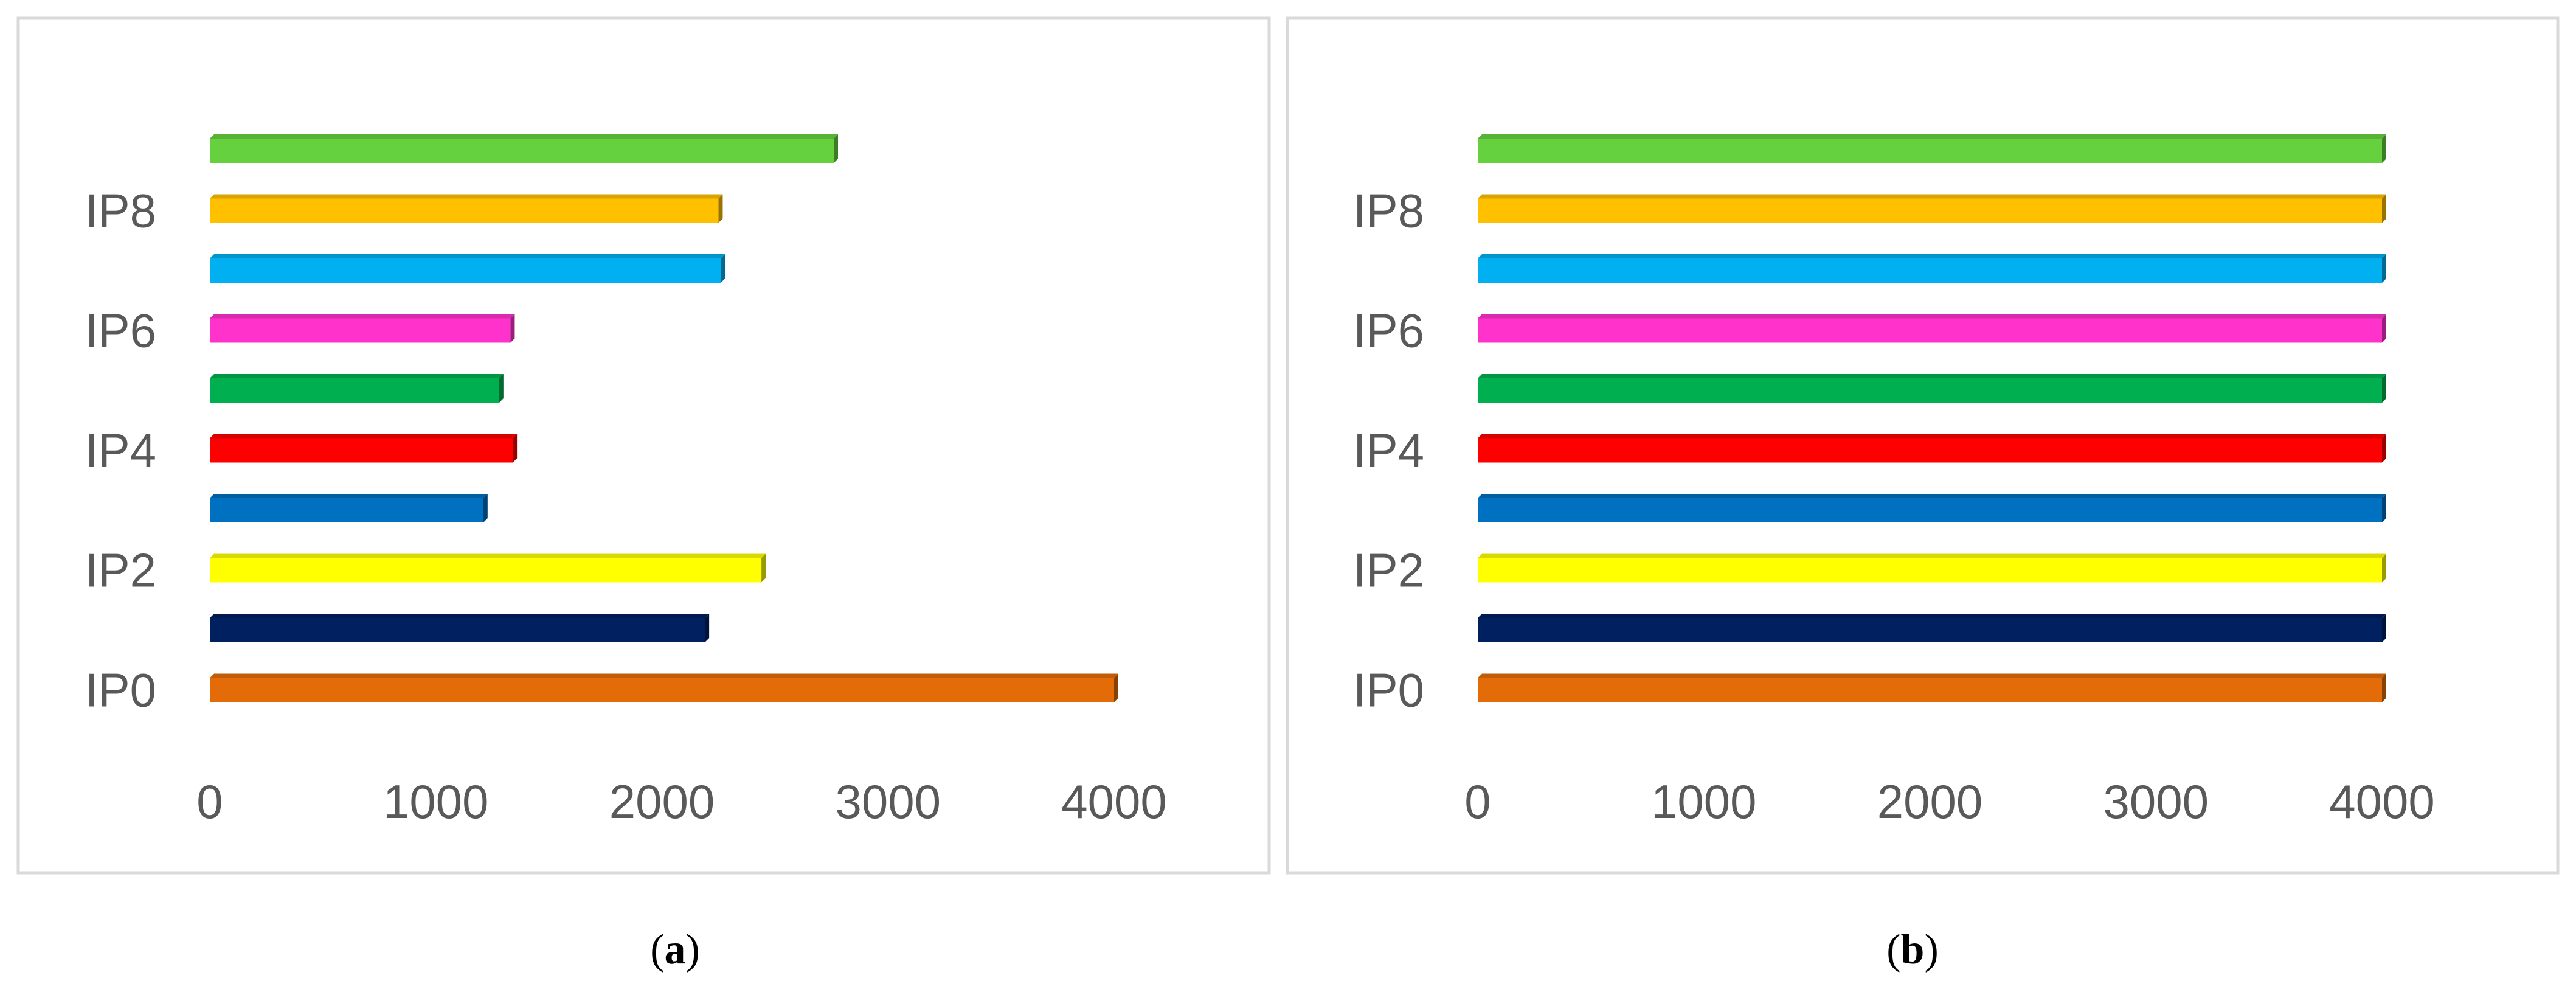 The width and height of the screenshot is (2576, 992). What do you see at coordinates (662, 801) in the screenshot?
I see `x-tick-label-a-2: 2000` at bounding box center [662, 801].